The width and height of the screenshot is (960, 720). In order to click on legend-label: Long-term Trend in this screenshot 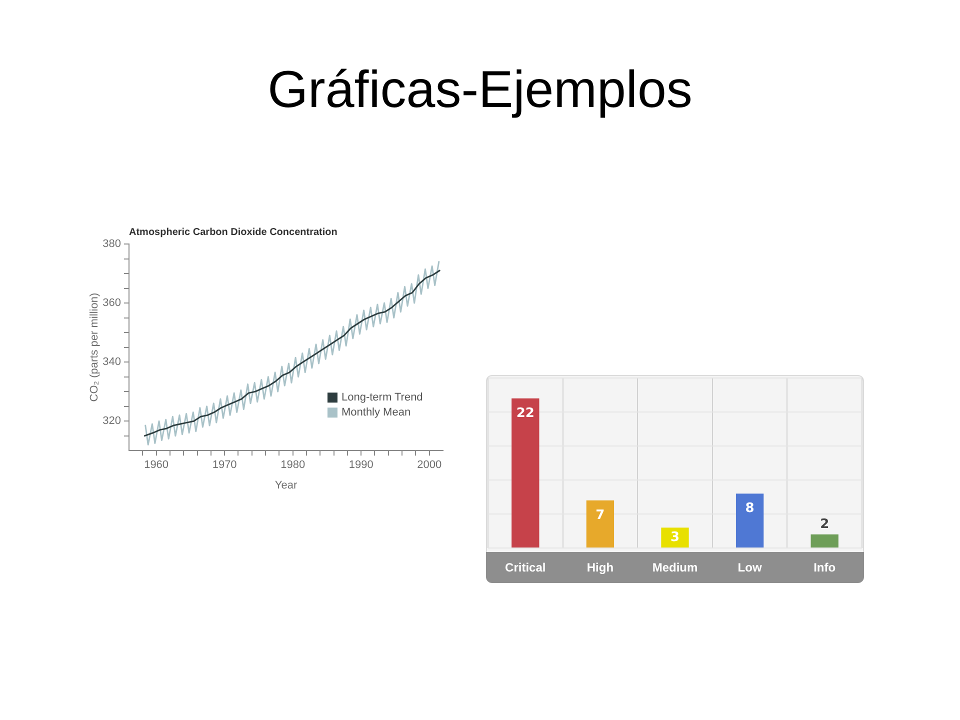, I will do `click(382, 398)`.